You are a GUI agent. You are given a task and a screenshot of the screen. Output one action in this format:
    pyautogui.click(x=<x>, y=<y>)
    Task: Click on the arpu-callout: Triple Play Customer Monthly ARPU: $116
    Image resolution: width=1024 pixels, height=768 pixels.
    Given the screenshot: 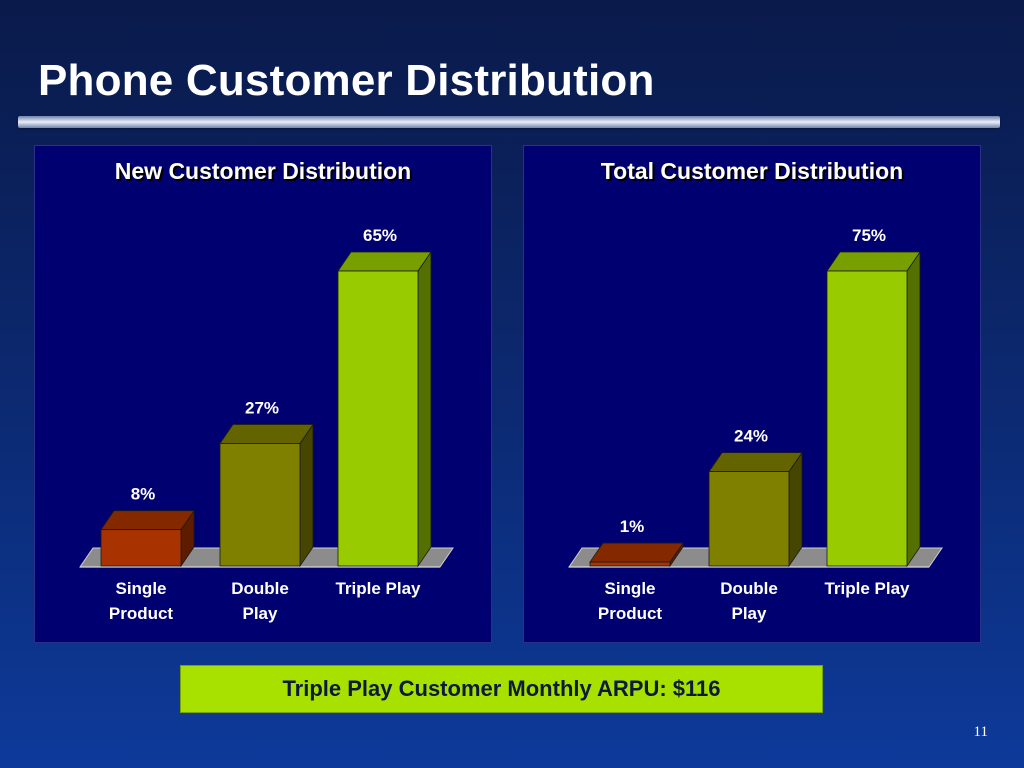 What is the action you would take?
    pyautogui.click(x=501, y=689)
    